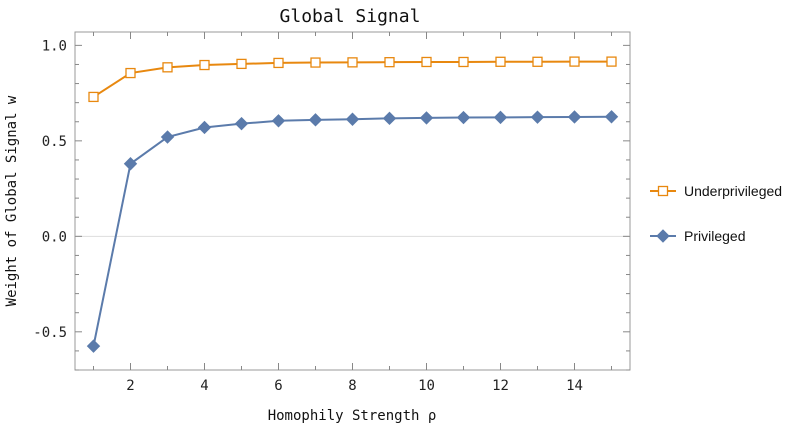 The height and width of the screenshot is (426, 800). I want to click on legend-item: Underprivileged, so click(716, 191).